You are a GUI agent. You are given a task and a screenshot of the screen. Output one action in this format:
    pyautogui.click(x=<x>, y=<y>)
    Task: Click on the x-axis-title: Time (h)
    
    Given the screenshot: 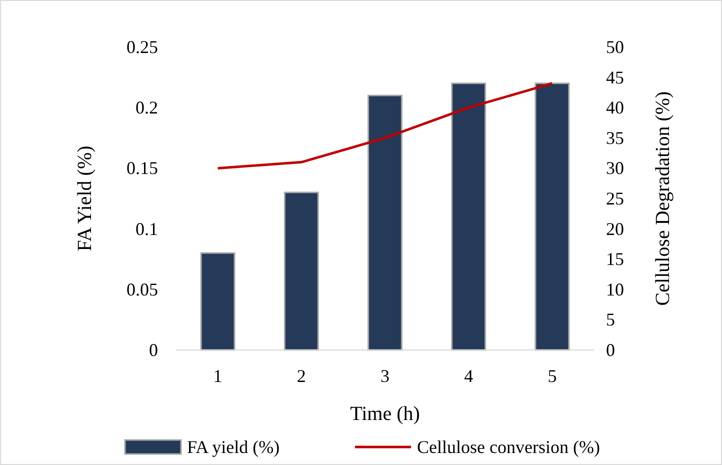 What is the action you would take?
    pyautogui.click(x=385, y=414)
    